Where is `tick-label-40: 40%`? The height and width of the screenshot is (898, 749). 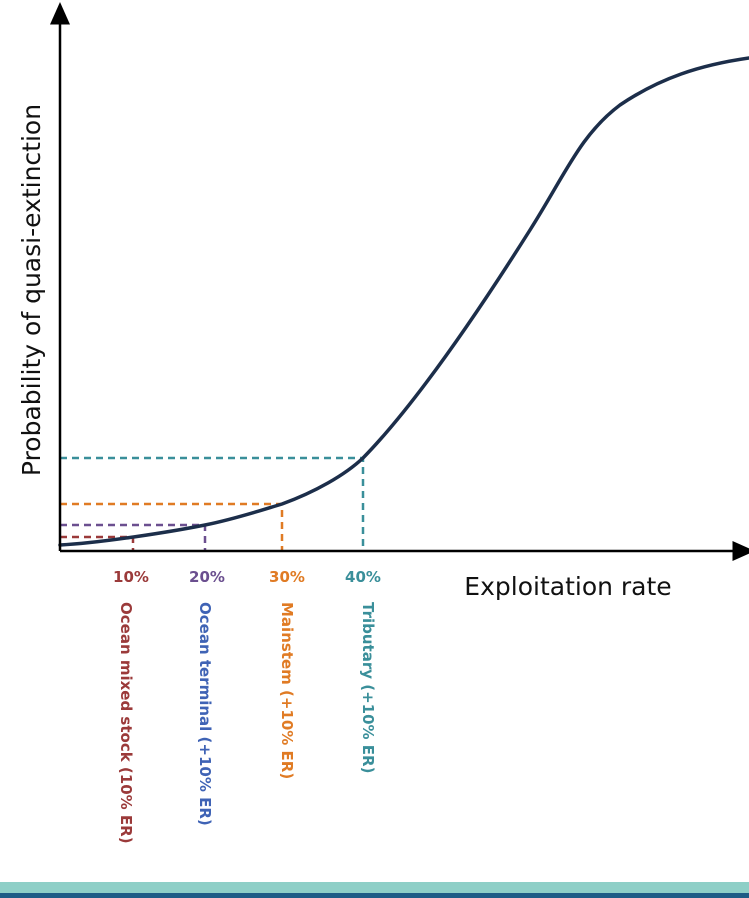
tick-label-40: 40% is located at coordinates (363, 577).